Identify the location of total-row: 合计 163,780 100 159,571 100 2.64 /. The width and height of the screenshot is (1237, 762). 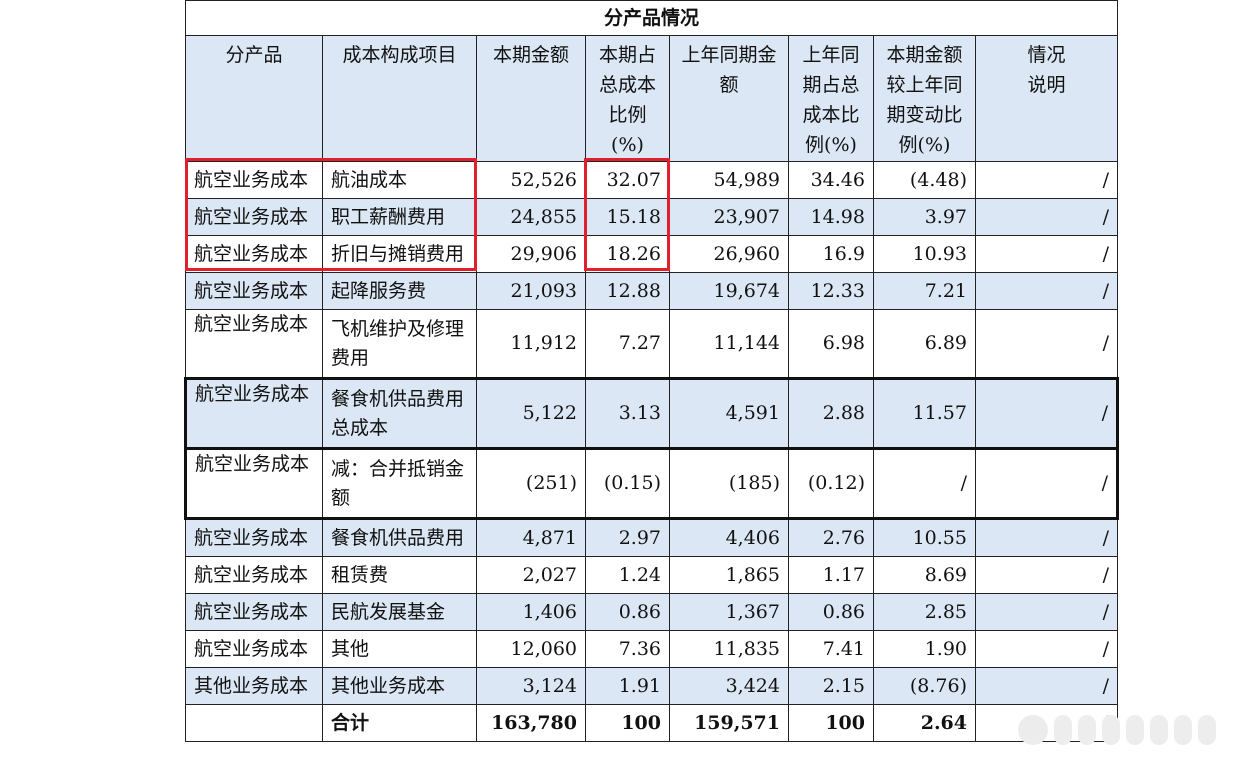
(652, 723).